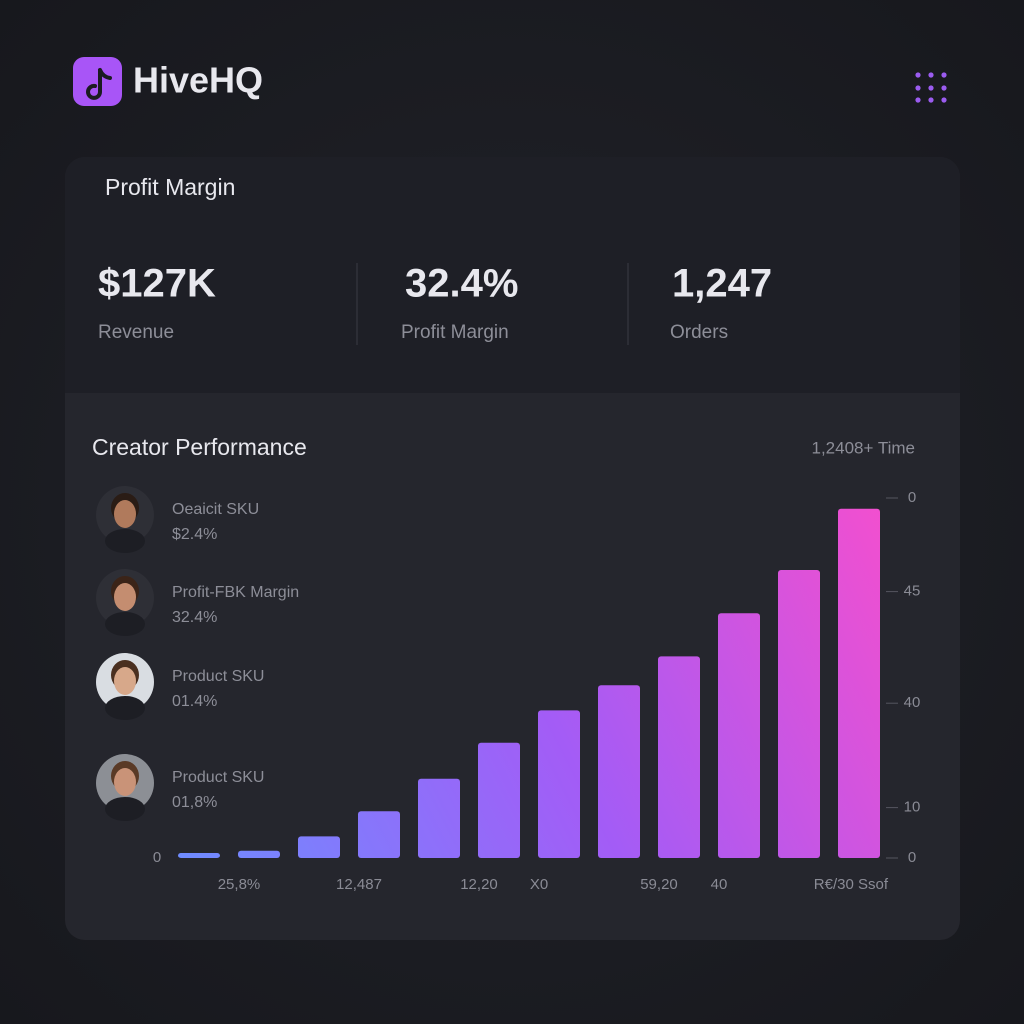 This screenshot has width=1024, height=1024. I want to click on x-tick-label: 59,20, so click(659, 884).